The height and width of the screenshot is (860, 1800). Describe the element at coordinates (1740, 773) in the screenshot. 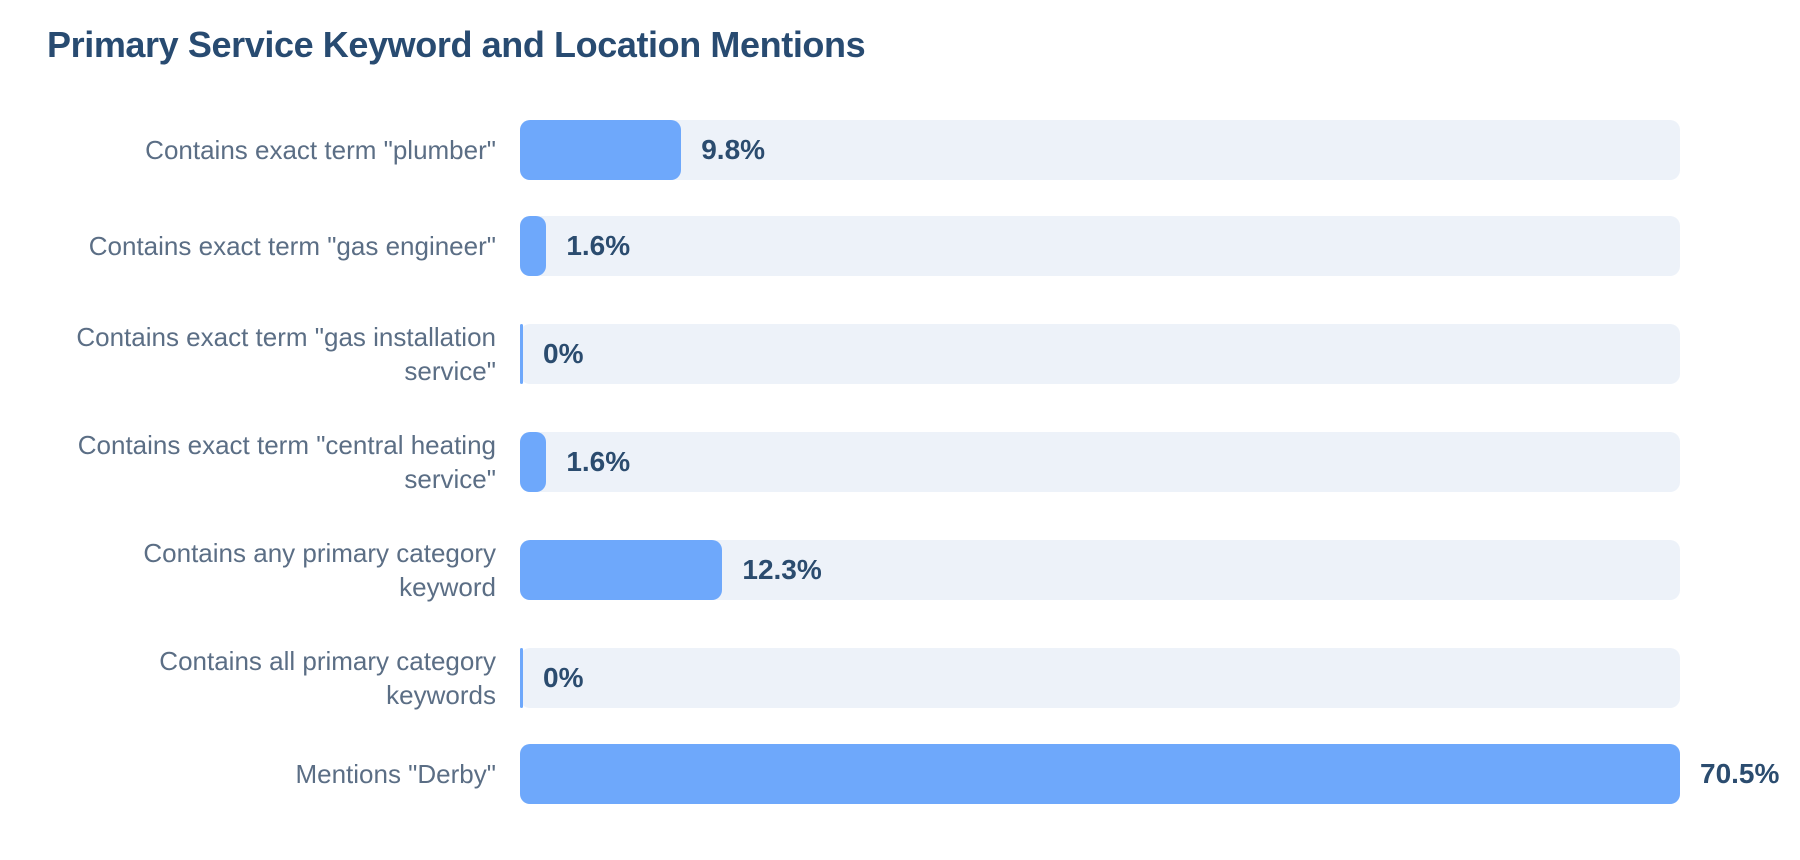

I see `value-label: 70.5%` at that location.